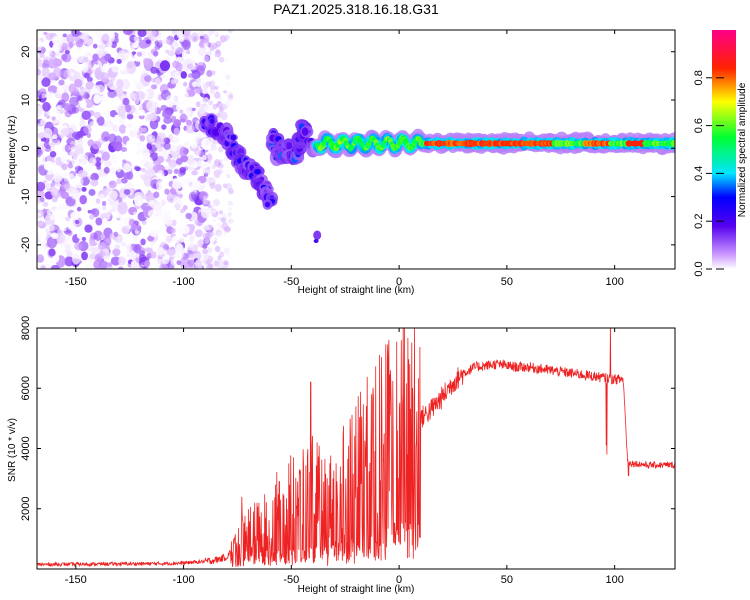  Describe the element at coordinates (356, 290) in the screenshot. I see `spectrogram-x-label: Height of straight line (km)` at that location.